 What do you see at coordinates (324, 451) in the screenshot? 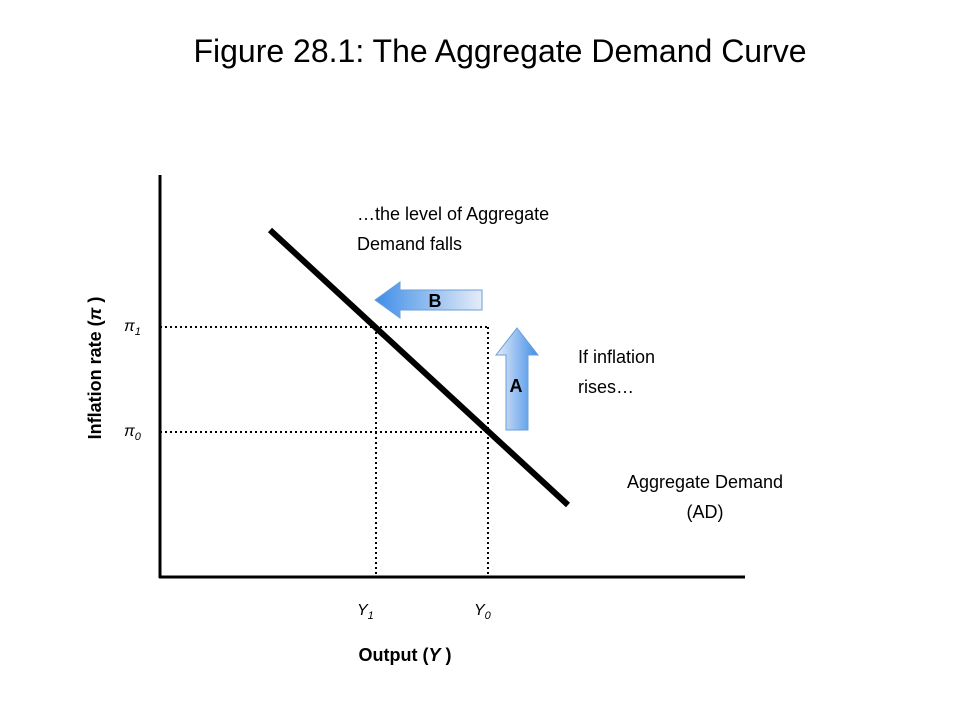
I see `guides` at bounding box center [324, 451].